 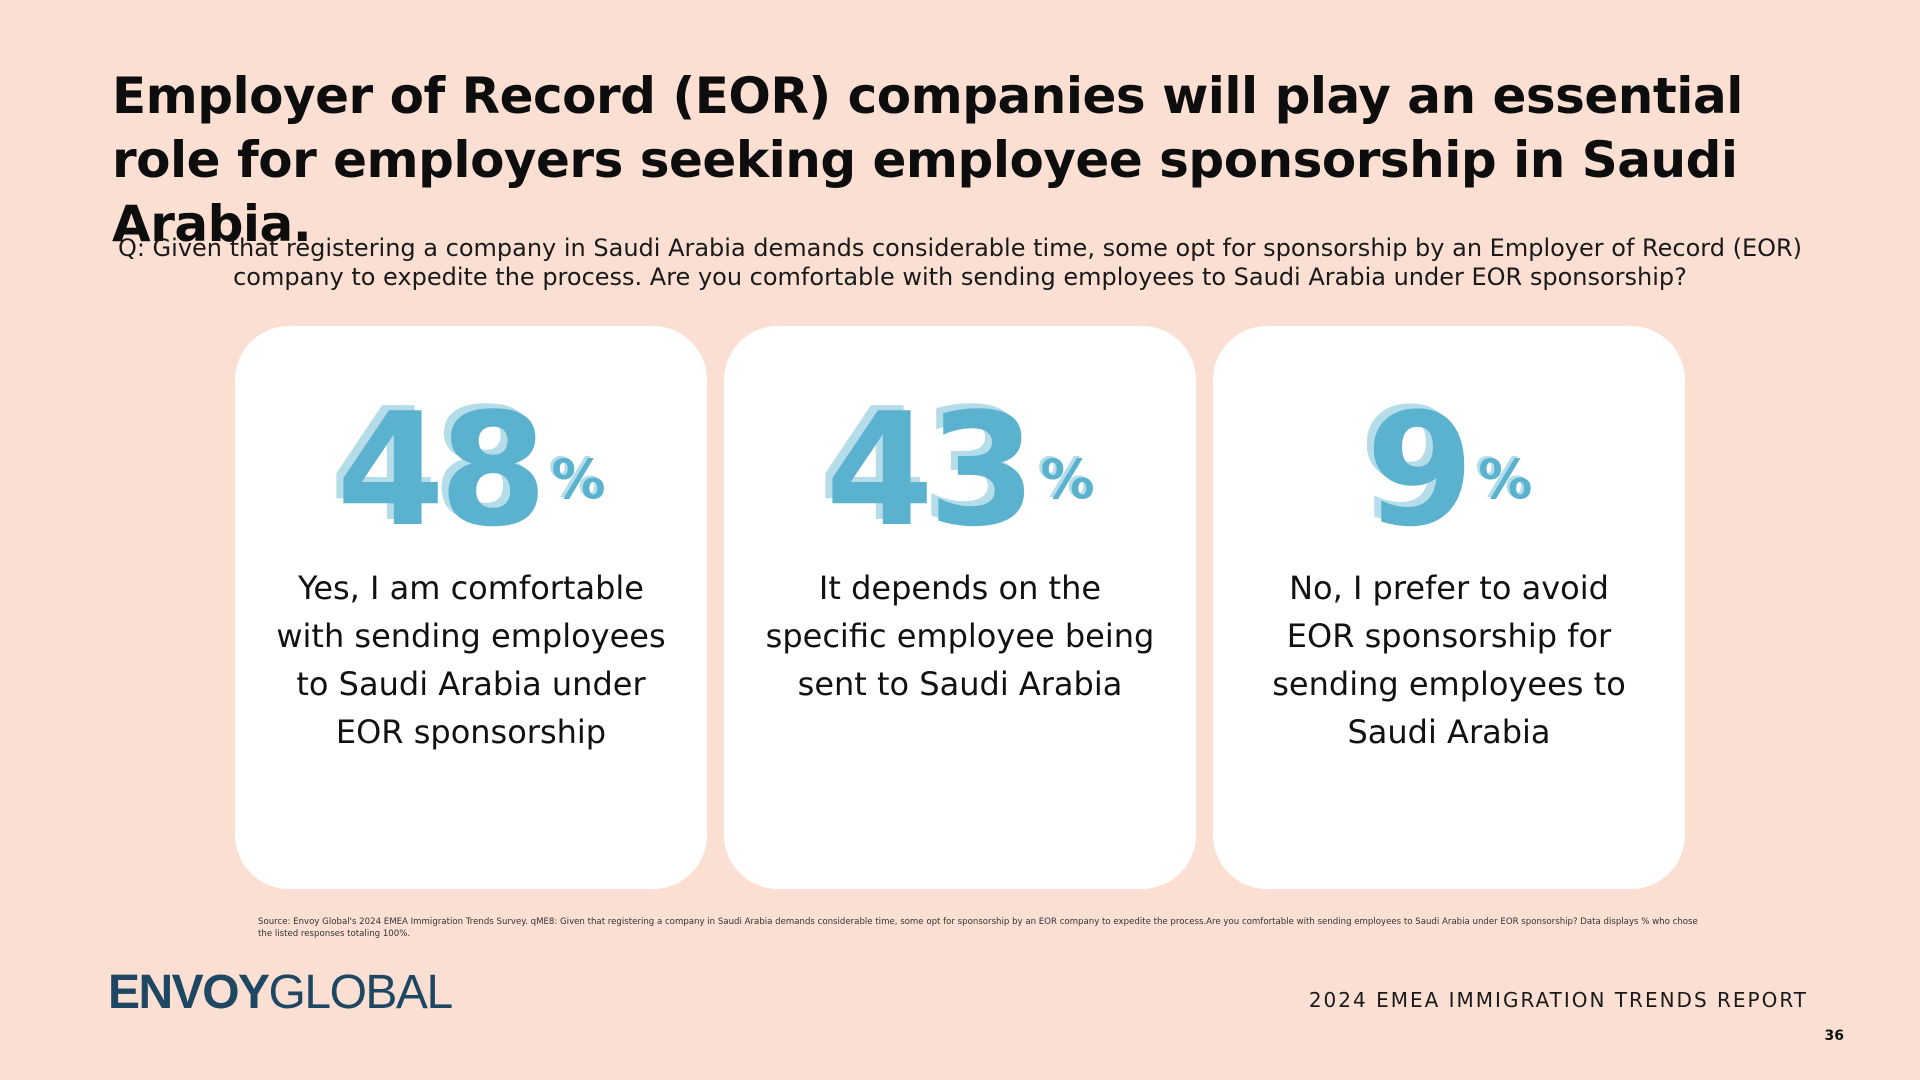 What do you see at coordinates (361, 992) in the screenshot?
I see `logo-wordmark-light: GLOBAL` at bounding box center [361, 992].